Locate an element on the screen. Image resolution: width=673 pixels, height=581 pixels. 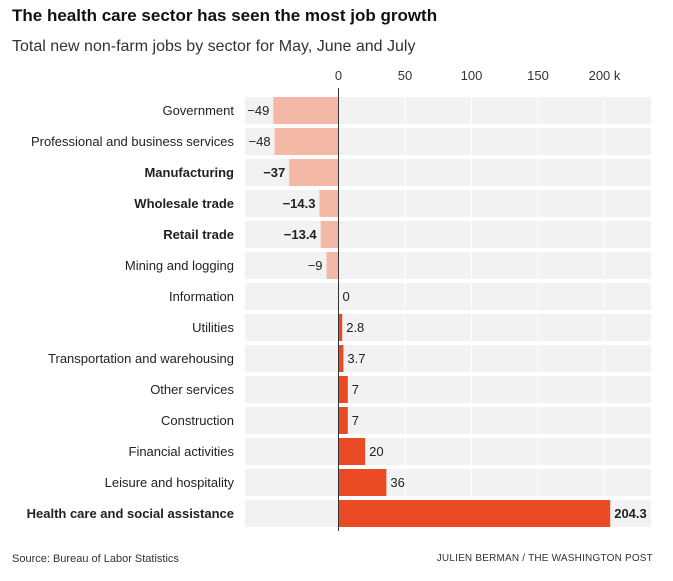
category-label: Financial activities is located at coordinates (182, 451).